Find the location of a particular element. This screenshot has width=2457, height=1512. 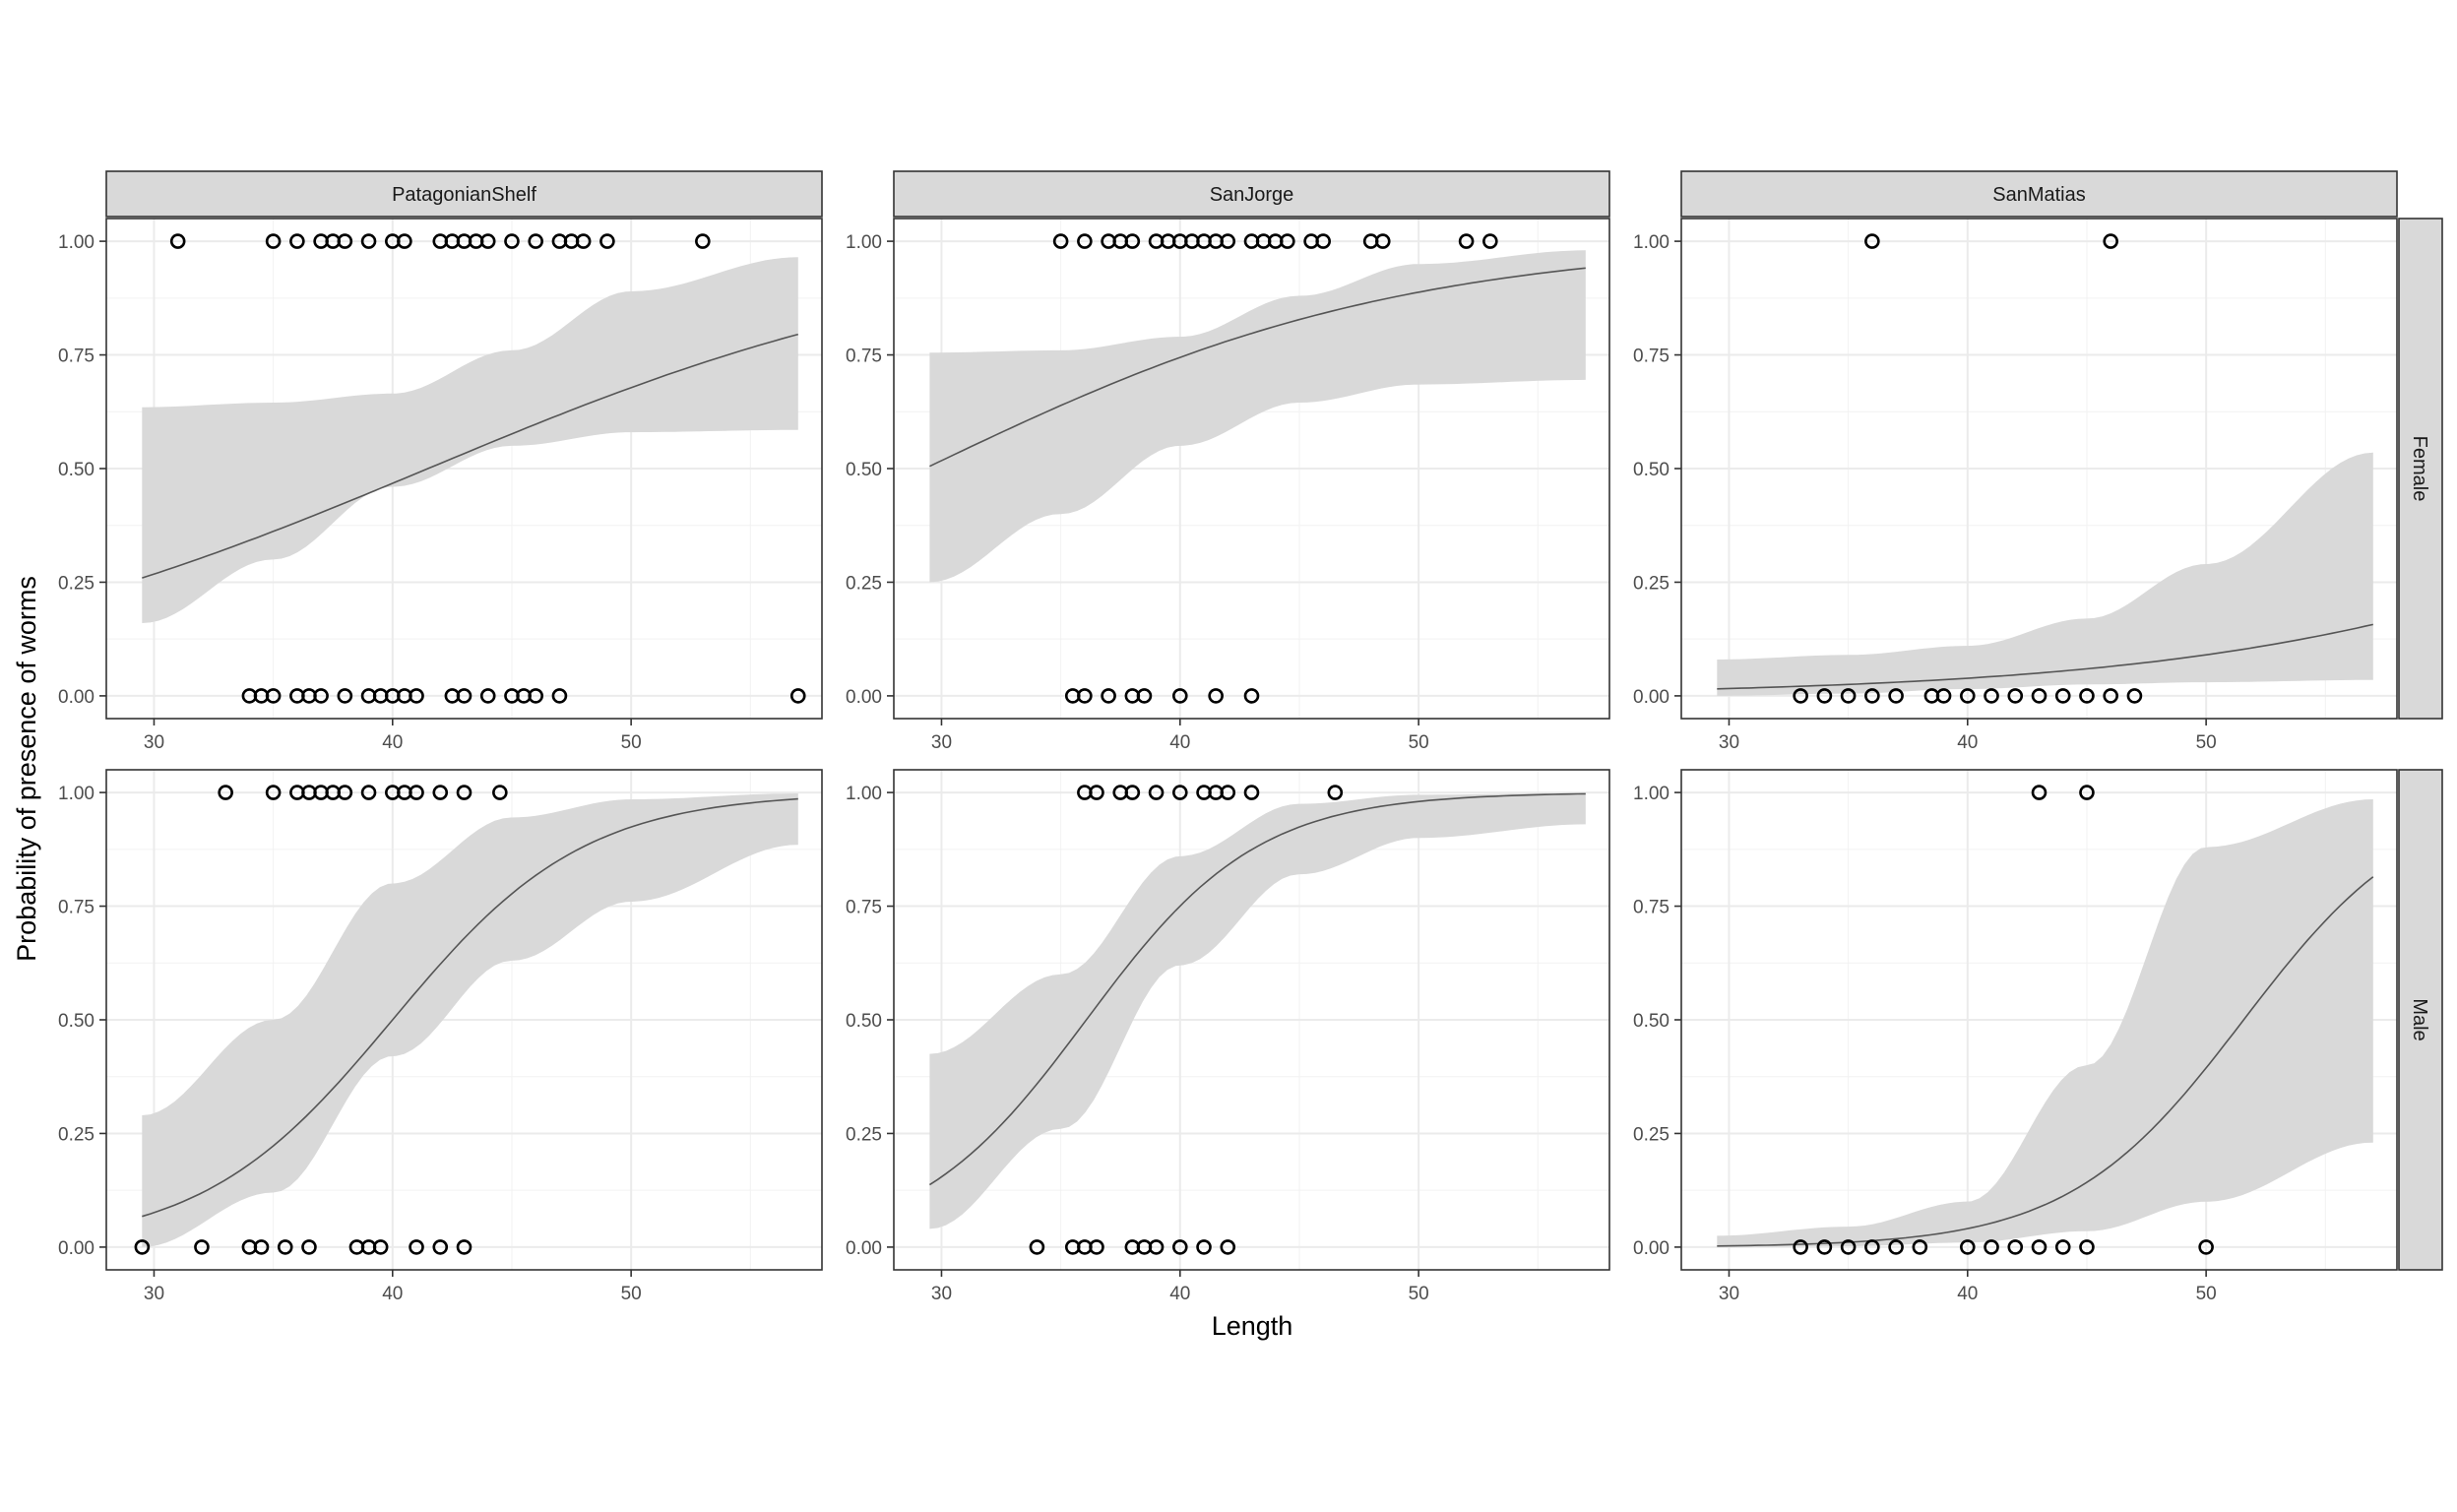

y-axis-title: Probability of presence of worms is located at coordinates (26, 769).